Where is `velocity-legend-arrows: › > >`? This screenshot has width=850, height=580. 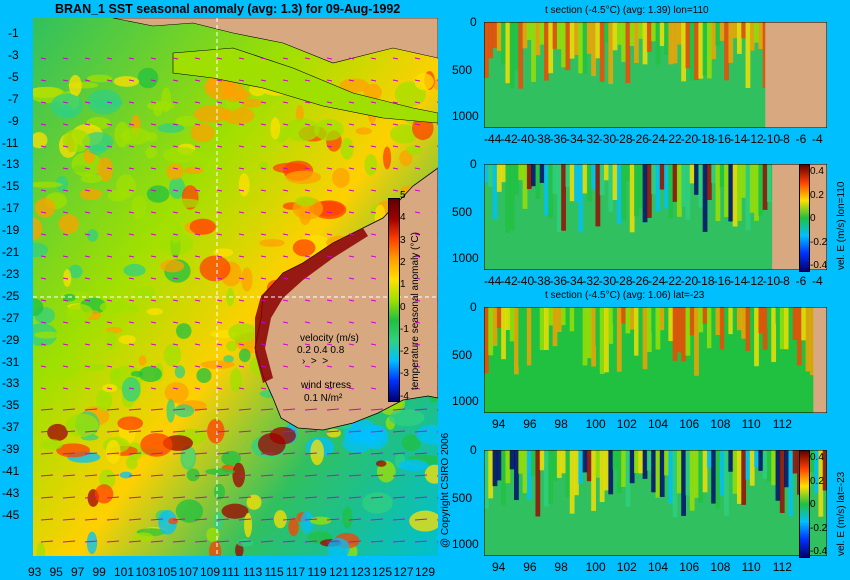
velocity-legend-arrows: › > > is located at coordinates (315, 361).